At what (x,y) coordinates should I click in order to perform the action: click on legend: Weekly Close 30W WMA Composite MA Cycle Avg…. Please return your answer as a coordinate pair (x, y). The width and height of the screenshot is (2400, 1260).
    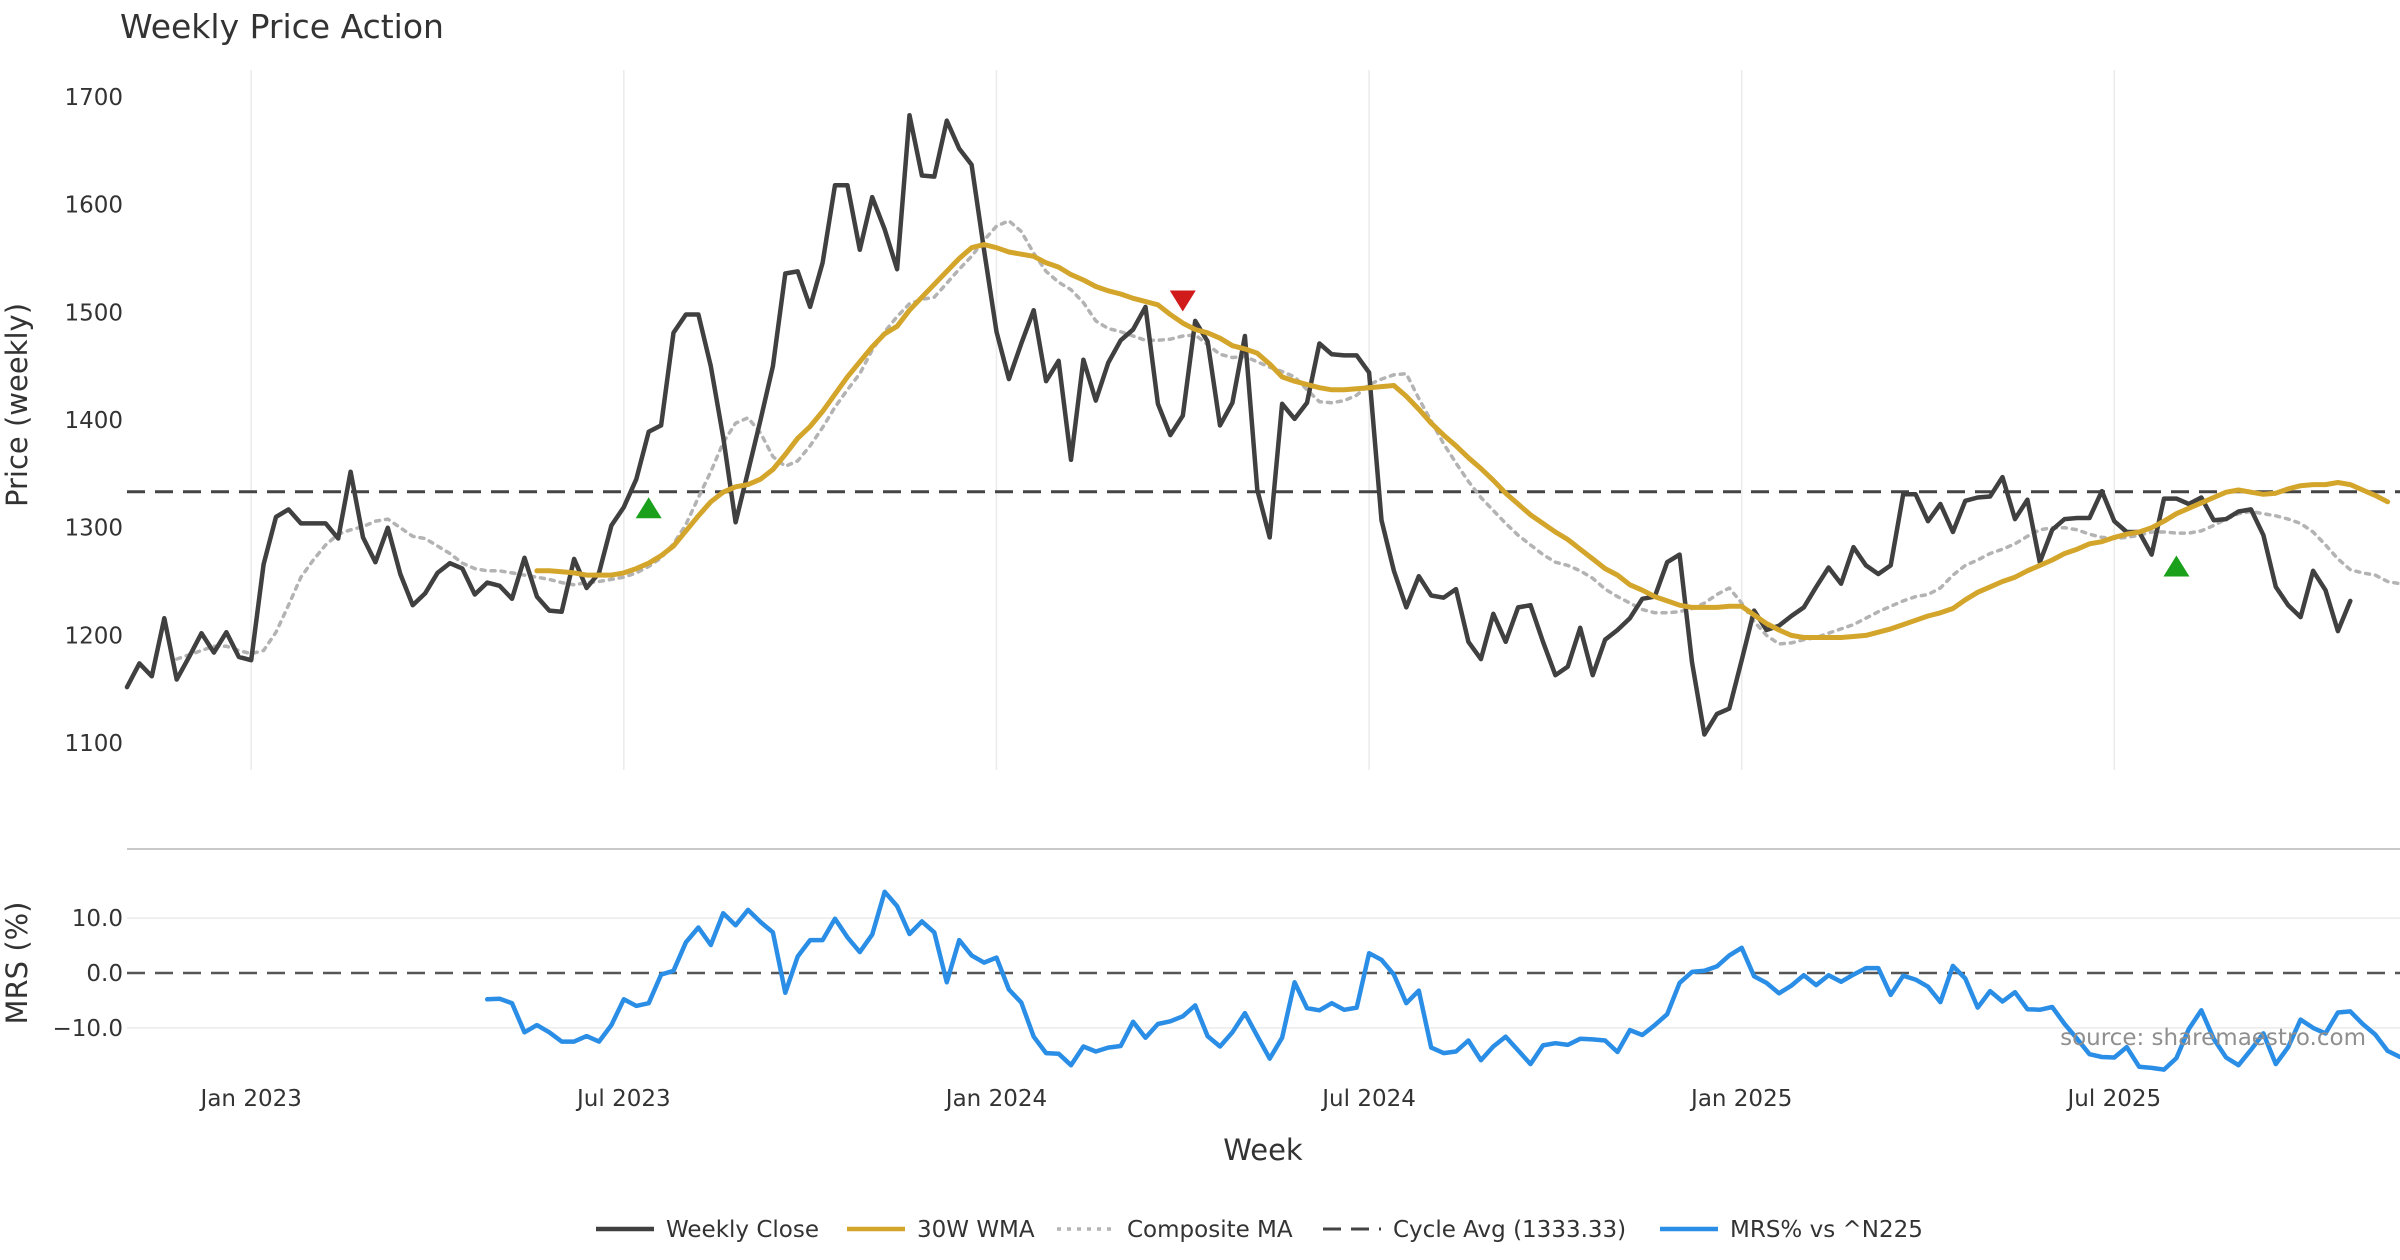
    Looking at the image, I should click on (1259, 1230).